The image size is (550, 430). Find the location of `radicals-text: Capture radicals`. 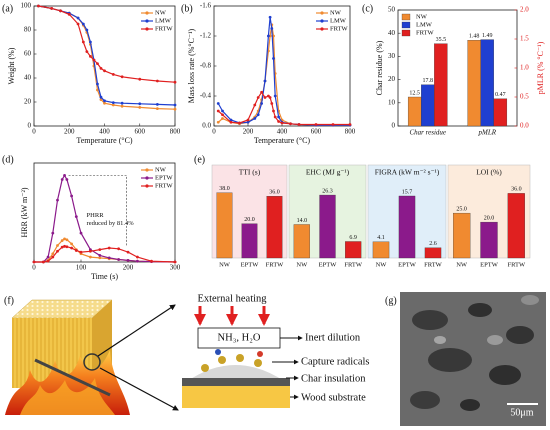

radicals-text: Capture radicals is located at coordinates (335, 361).